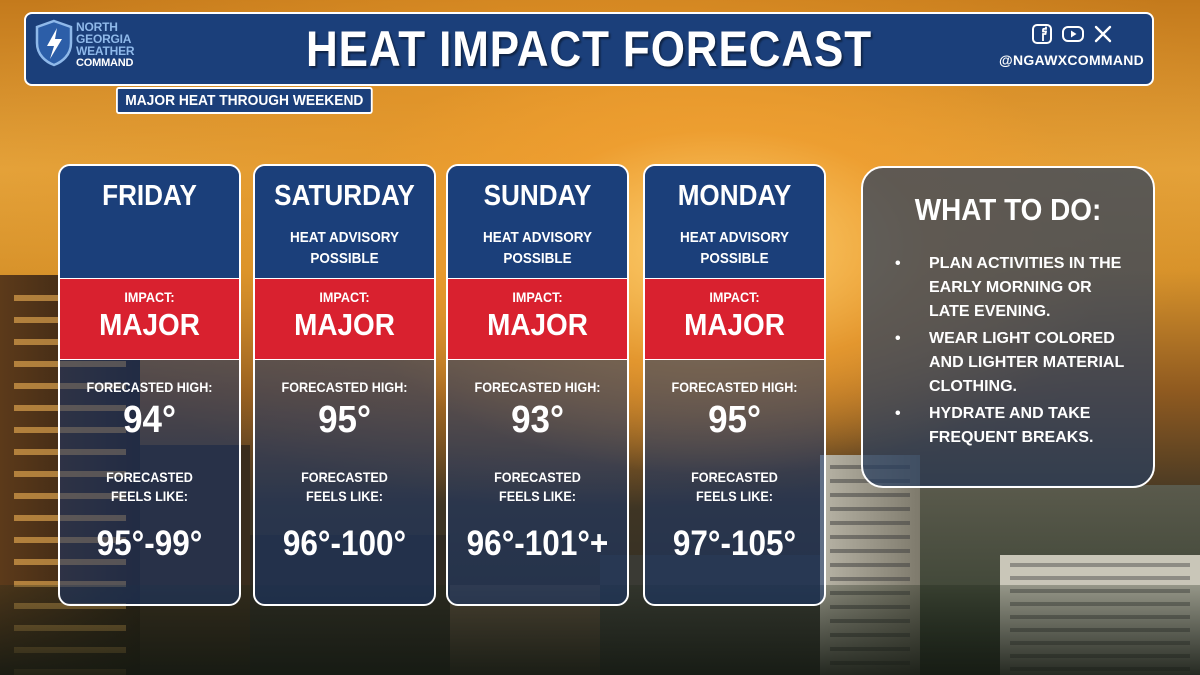  I want to click on x-icon, so click(1103, 34).